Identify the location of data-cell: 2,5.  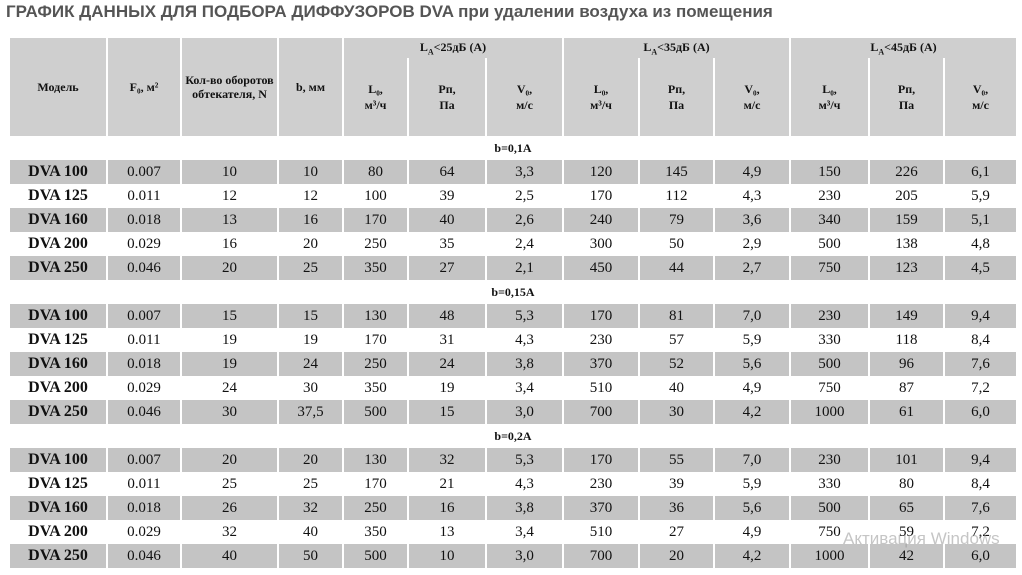
(524, 196).